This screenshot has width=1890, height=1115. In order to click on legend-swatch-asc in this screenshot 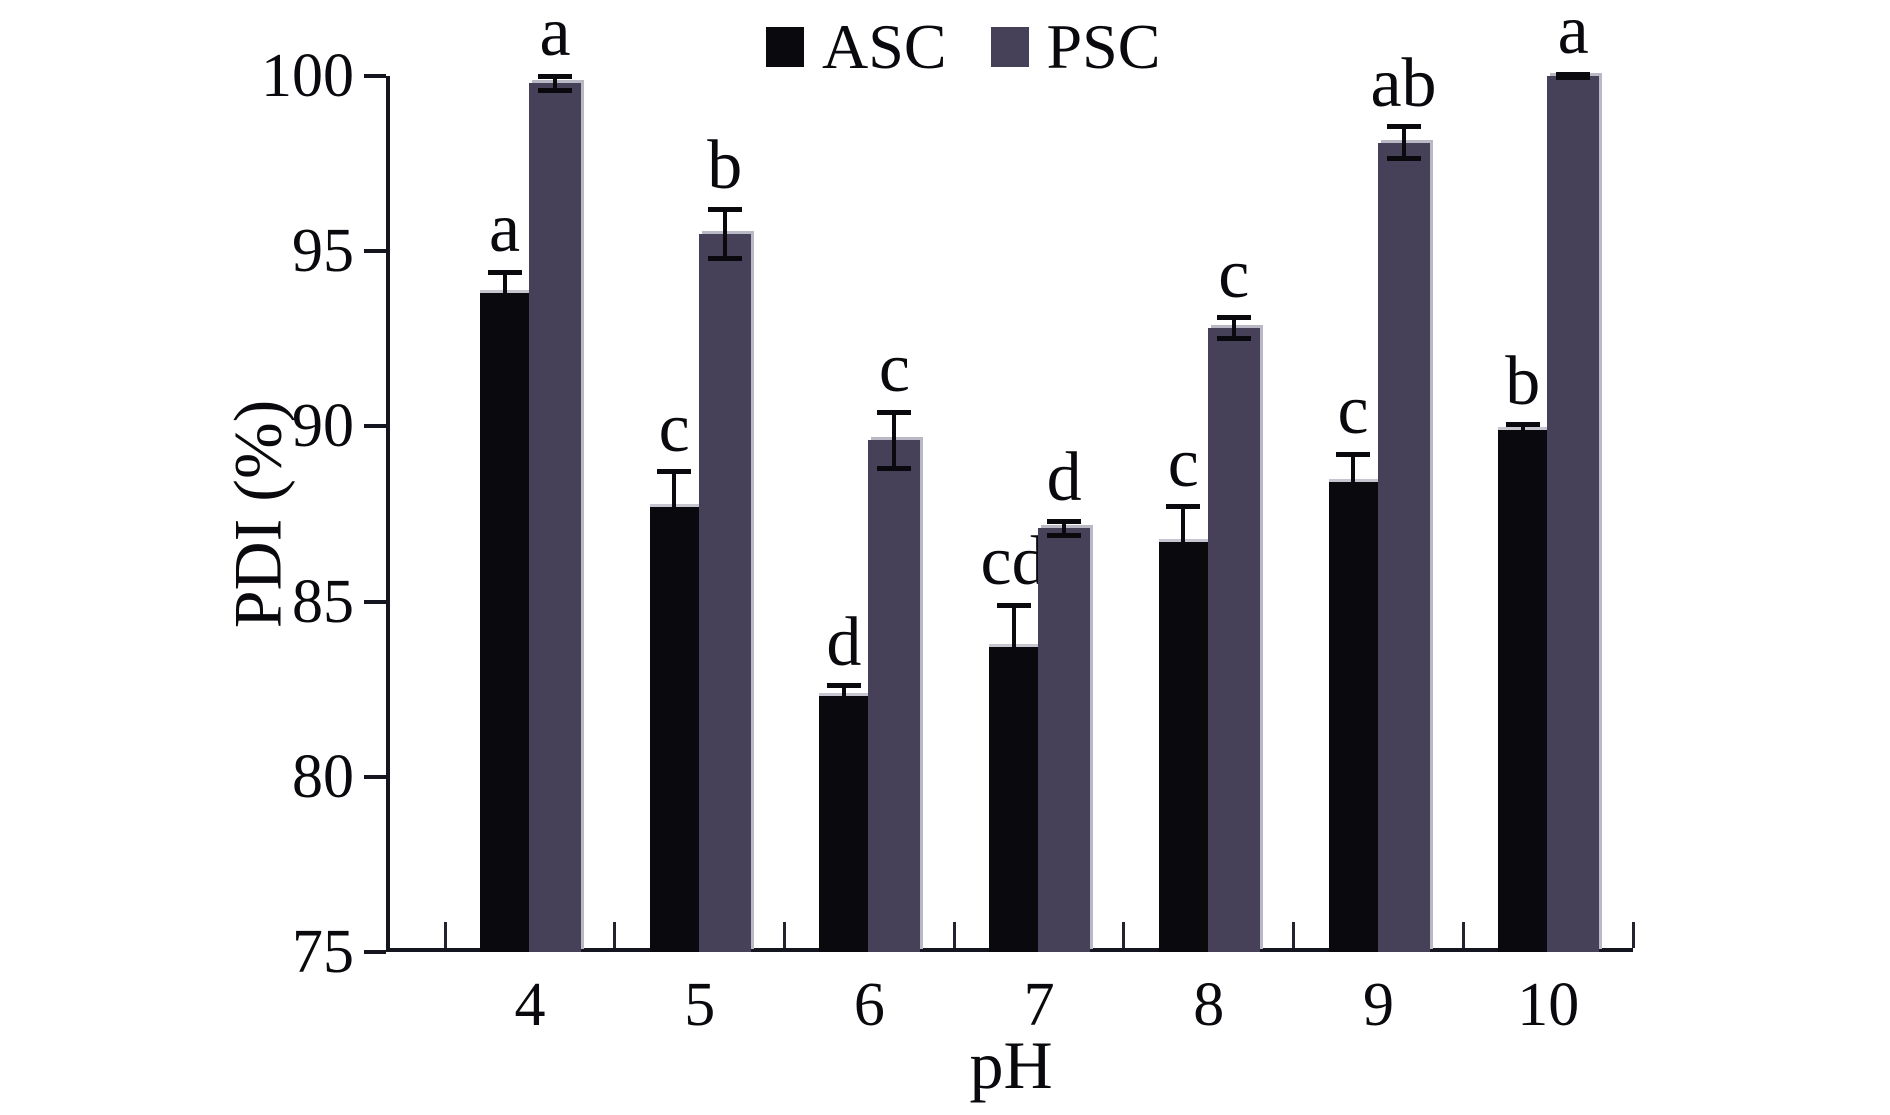, I will do `click(785, 47)`.